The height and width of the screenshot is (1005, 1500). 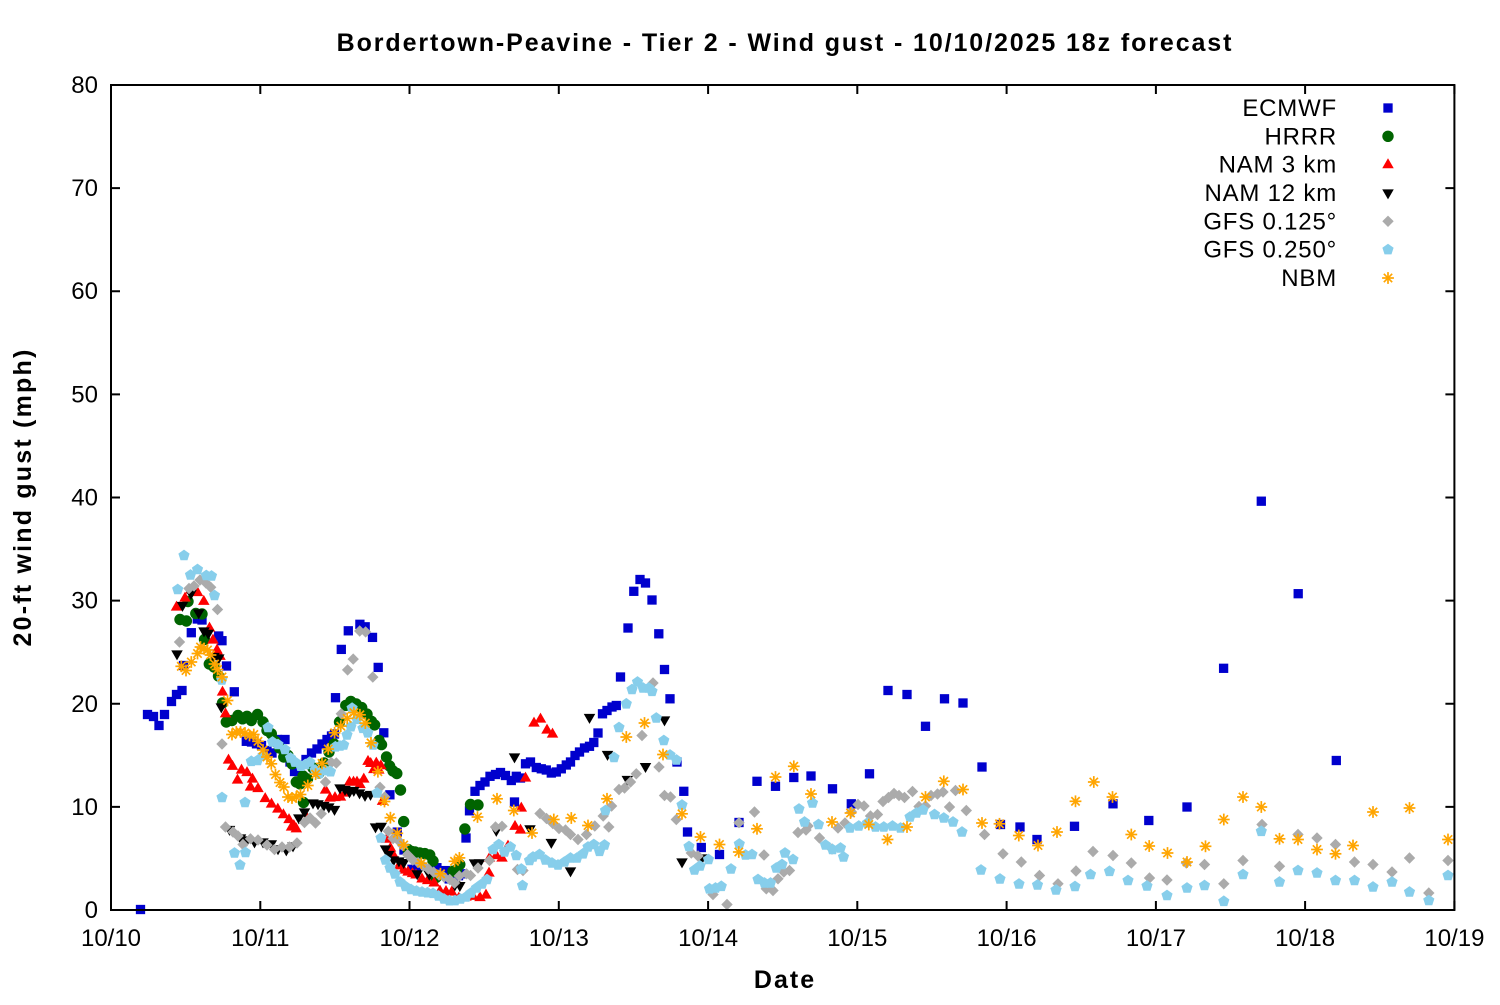 What do you see at coordinates (84, 498) in the screenshot?
I see `svg-text: 40` at bounding box center [84, 498].